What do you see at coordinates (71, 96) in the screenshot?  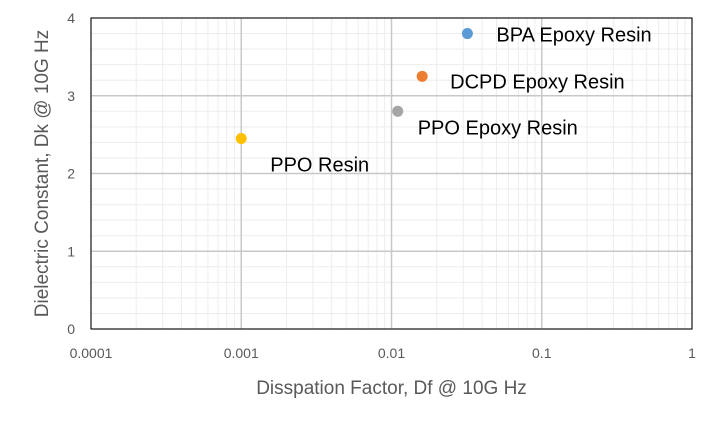 I see `y-tick-label: 3` at bounding box center [71, 96].